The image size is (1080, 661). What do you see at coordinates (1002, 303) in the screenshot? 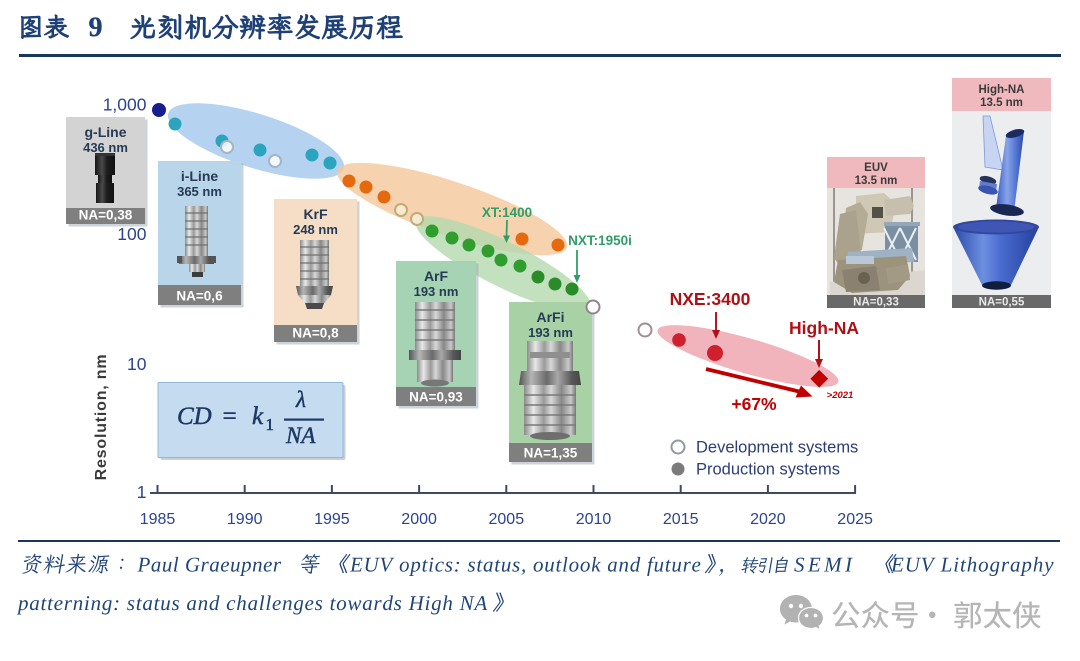
I see `svg-text: NA=0,55` at bounding box center [1002, 303].